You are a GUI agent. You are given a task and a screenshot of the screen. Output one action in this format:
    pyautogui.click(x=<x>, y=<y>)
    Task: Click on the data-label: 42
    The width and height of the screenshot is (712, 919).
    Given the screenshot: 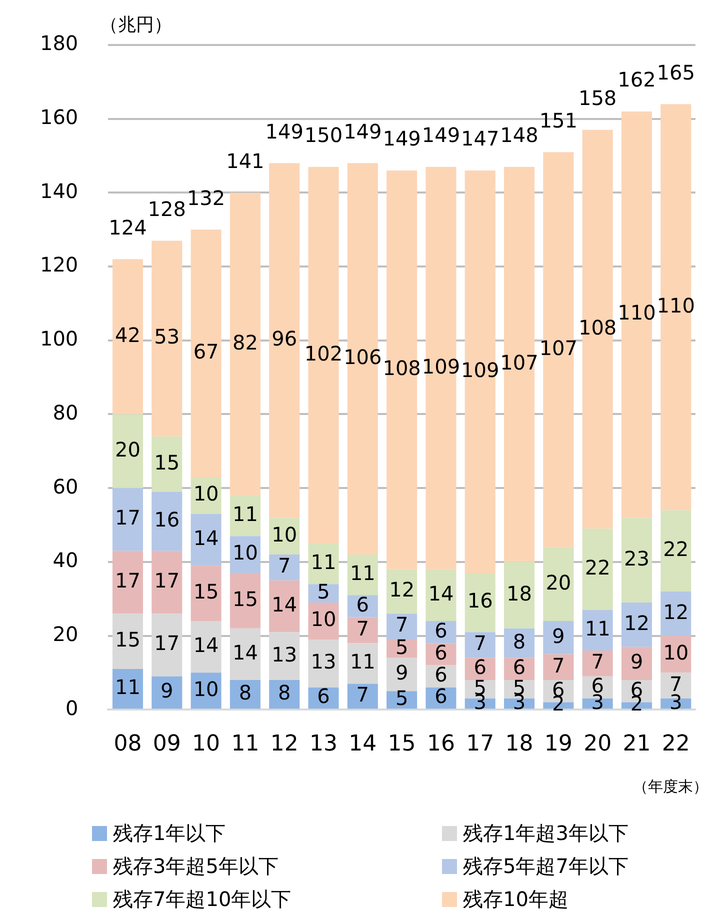 What is the action you would take?
    pyautogui.click(x=127, y=334)
    